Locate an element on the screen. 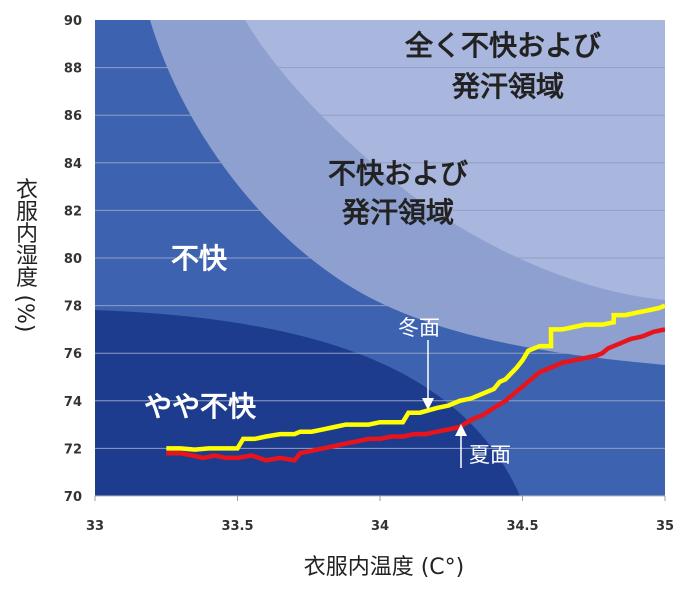 The height and width of the screenshot is (591, 684). y-tick-label: 80 is located at coordinates (73, 259).